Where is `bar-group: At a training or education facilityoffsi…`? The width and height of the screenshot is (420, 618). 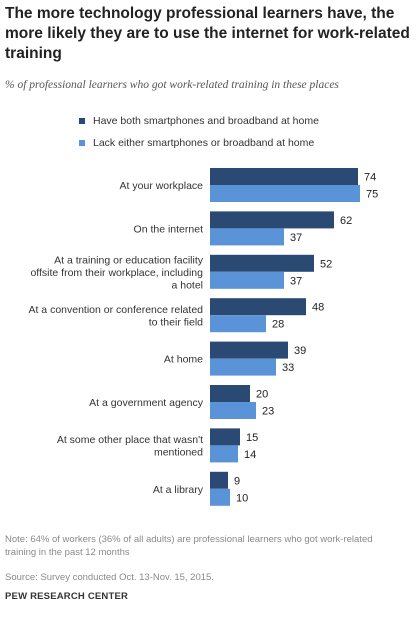 bar-group: At a training or education facilityoffsi… is located at coordinates (181, 272).